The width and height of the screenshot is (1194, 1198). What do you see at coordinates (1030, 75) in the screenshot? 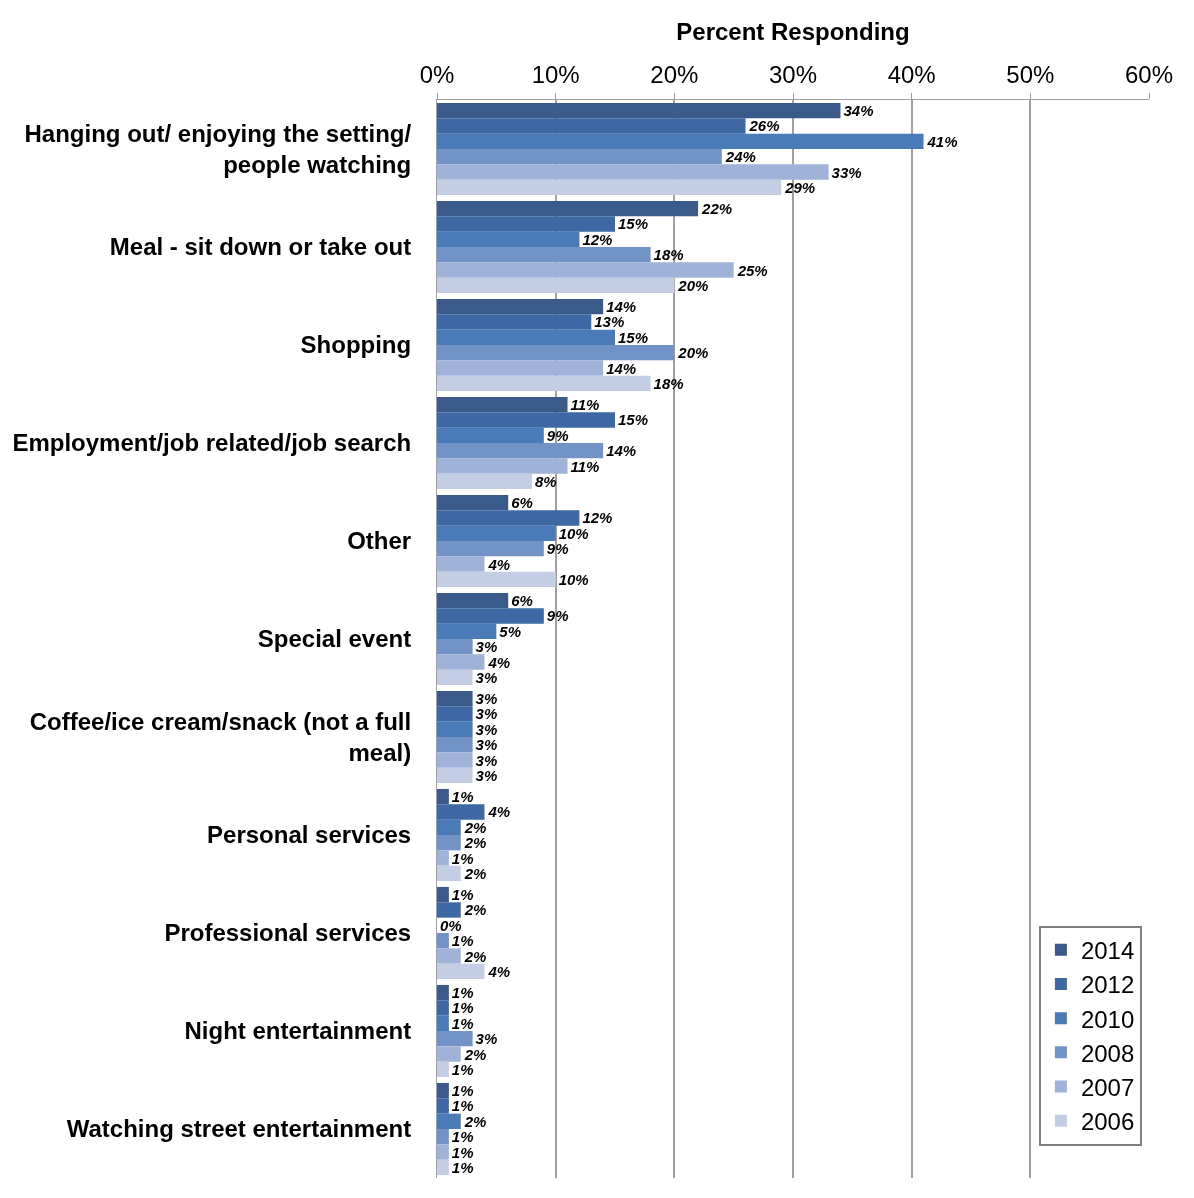
I see `x-tick-label: 50%` at bounding box center [1030, 75].